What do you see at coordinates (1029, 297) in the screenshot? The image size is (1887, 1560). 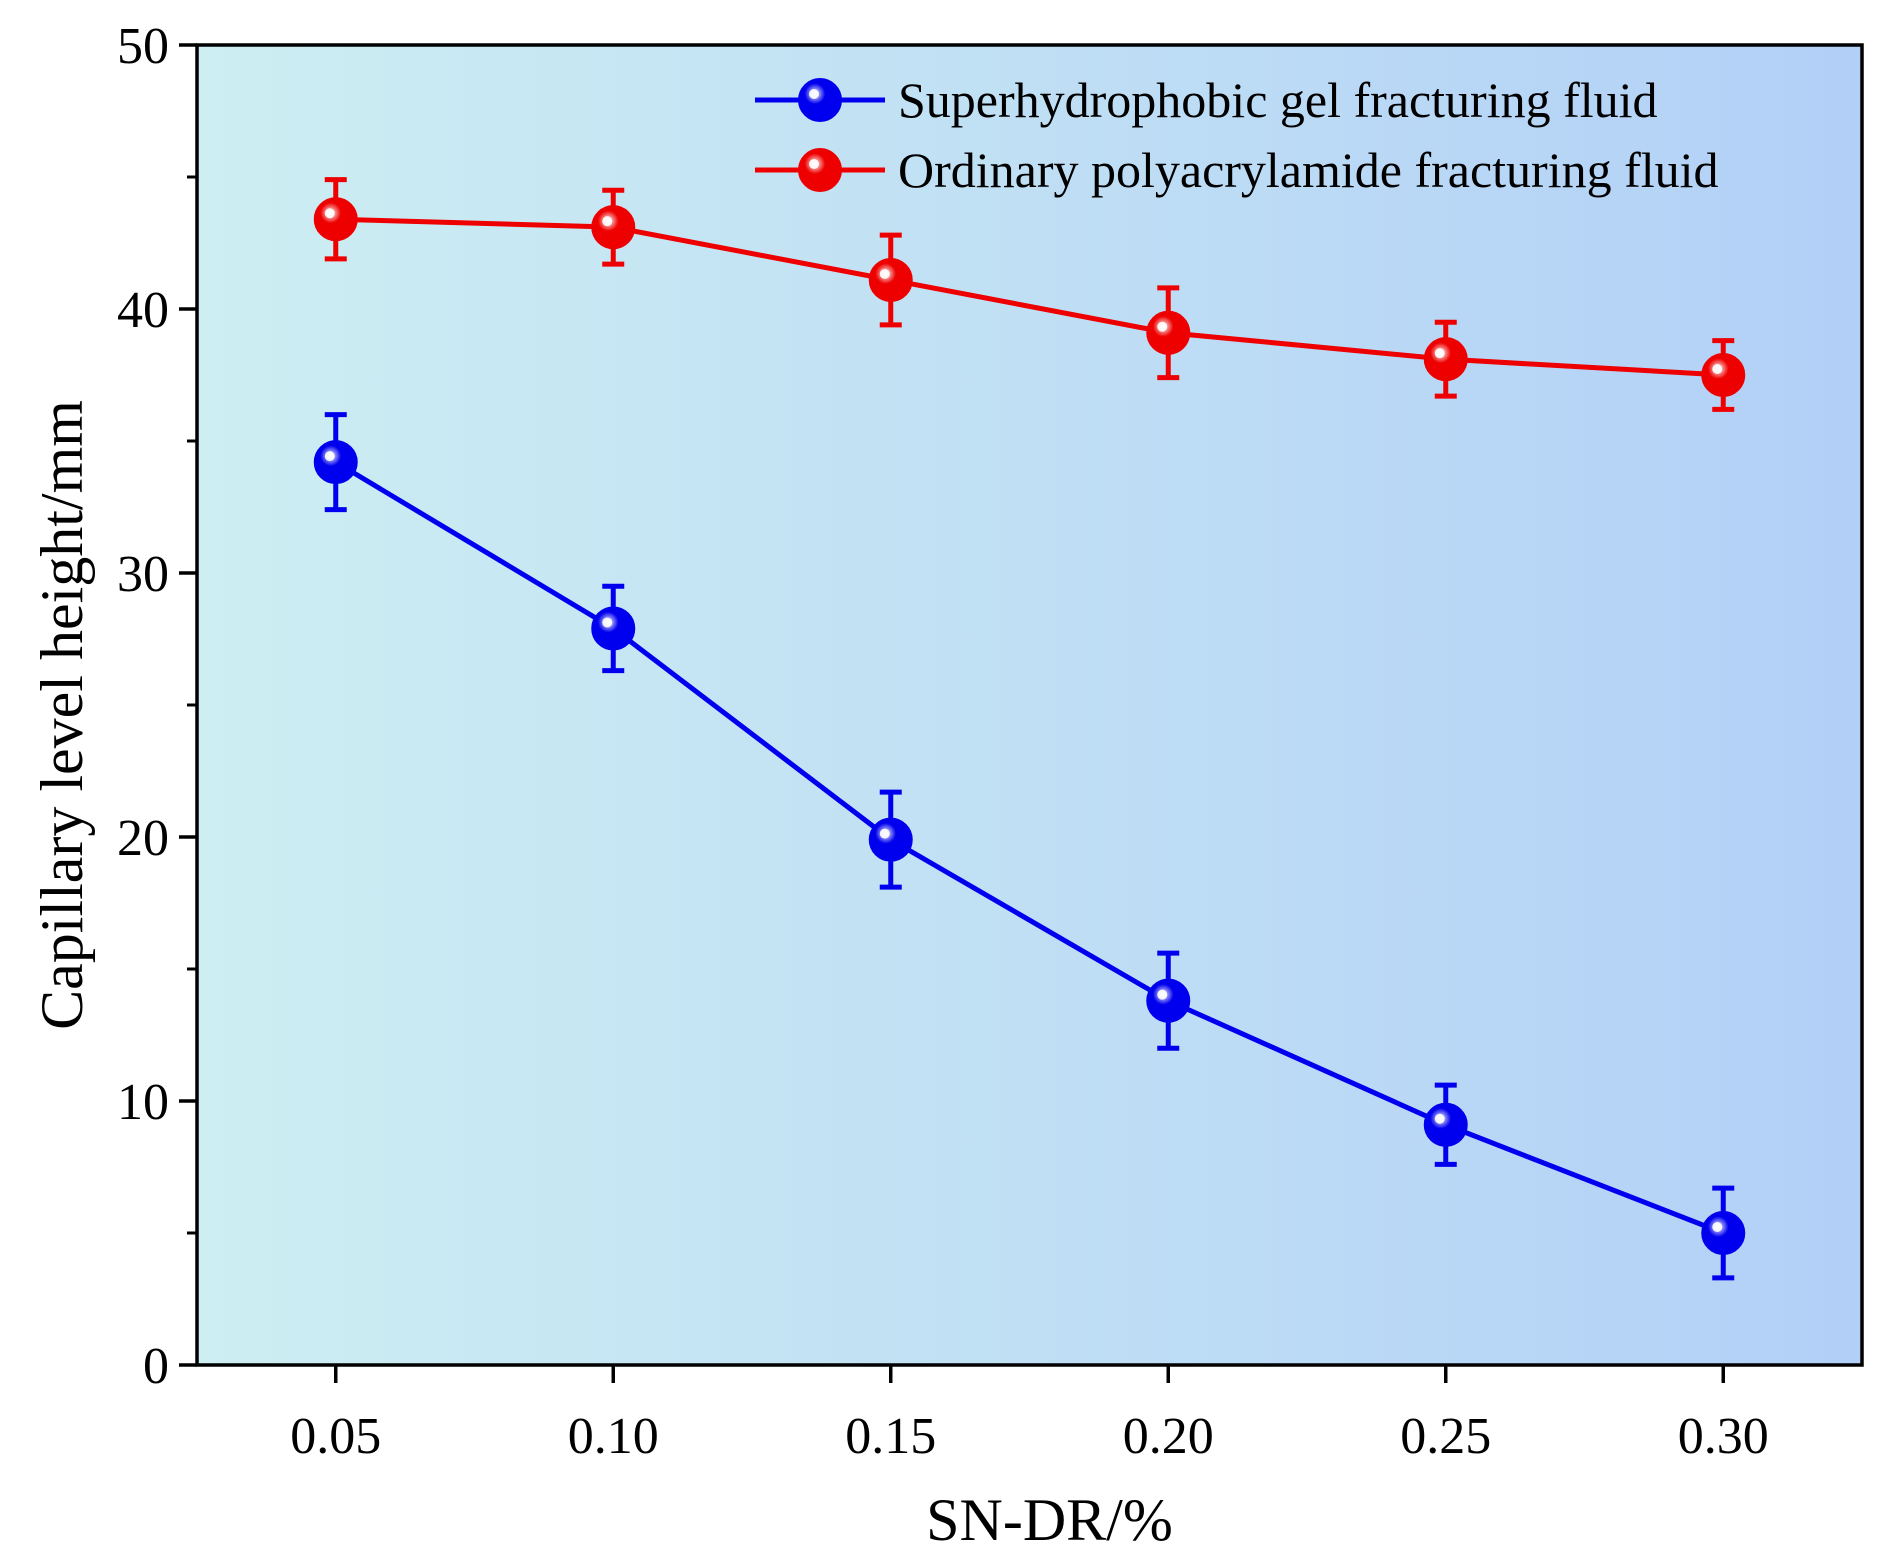 I see `series-line-ordinary` at bounding box center [1029, 297].